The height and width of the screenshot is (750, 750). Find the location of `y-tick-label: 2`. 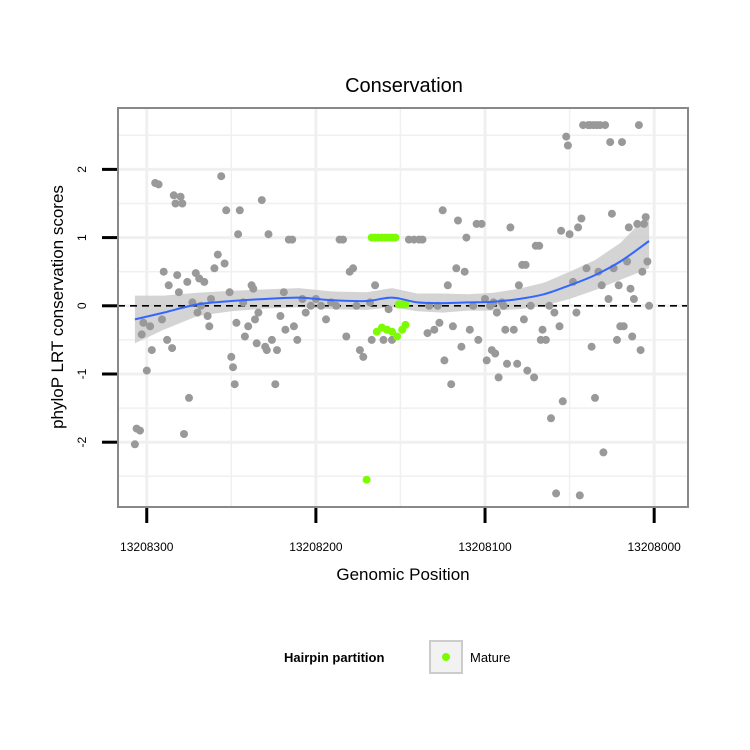

y-tick-label: 2 is located at coordinates (82, 169).